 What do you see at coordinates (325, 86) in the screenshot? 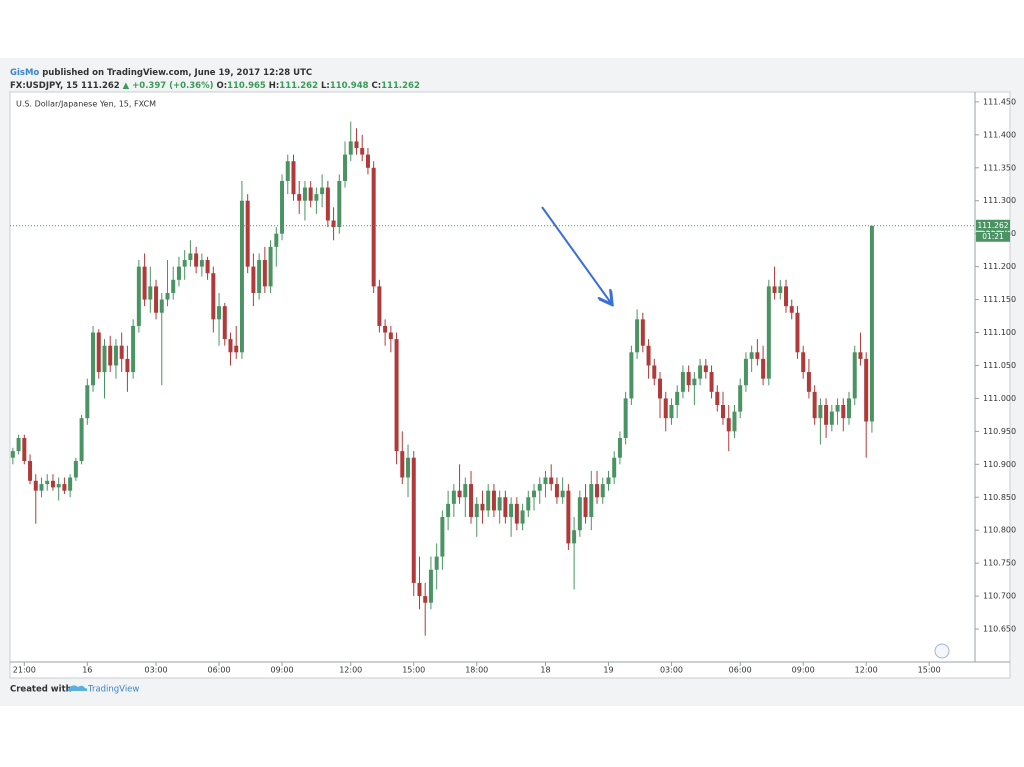
I see `low-label: L:` at bounding box center [325, 86].